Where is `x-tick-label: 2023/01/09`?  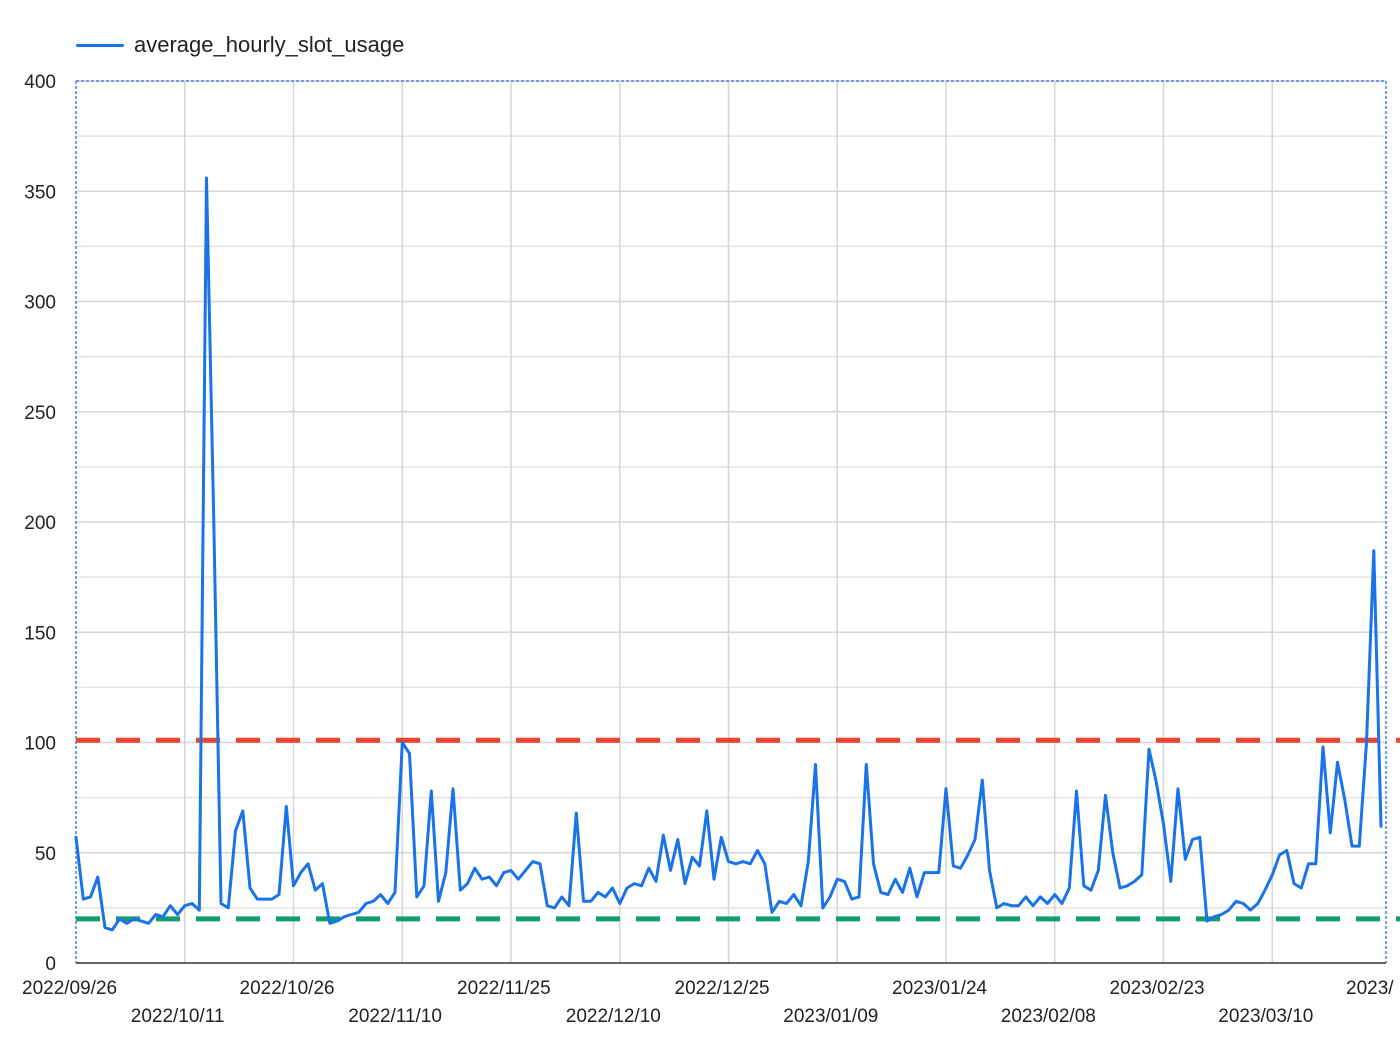
x-tick-label: 2023/01/09 is located at coordinates (830, 1016).